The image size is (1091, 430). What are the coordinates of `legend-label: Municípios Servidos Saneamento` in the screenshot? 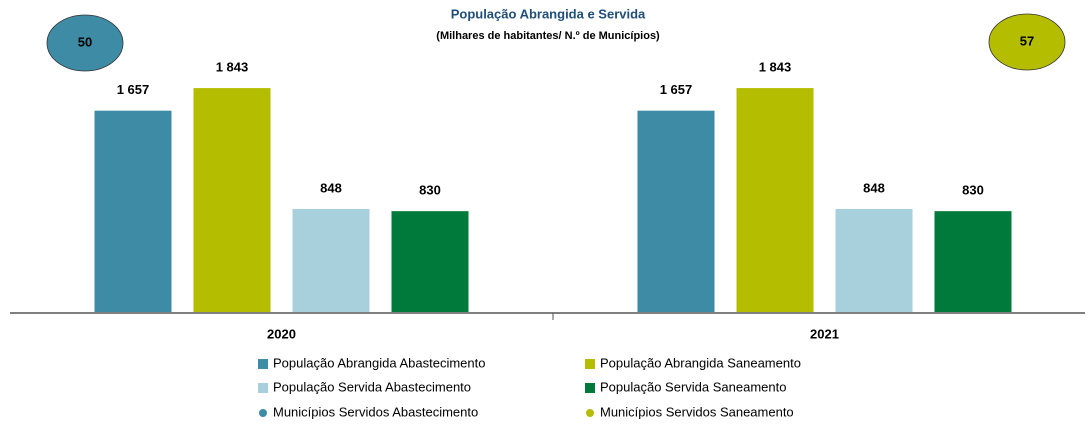 It's located at (697, 411).